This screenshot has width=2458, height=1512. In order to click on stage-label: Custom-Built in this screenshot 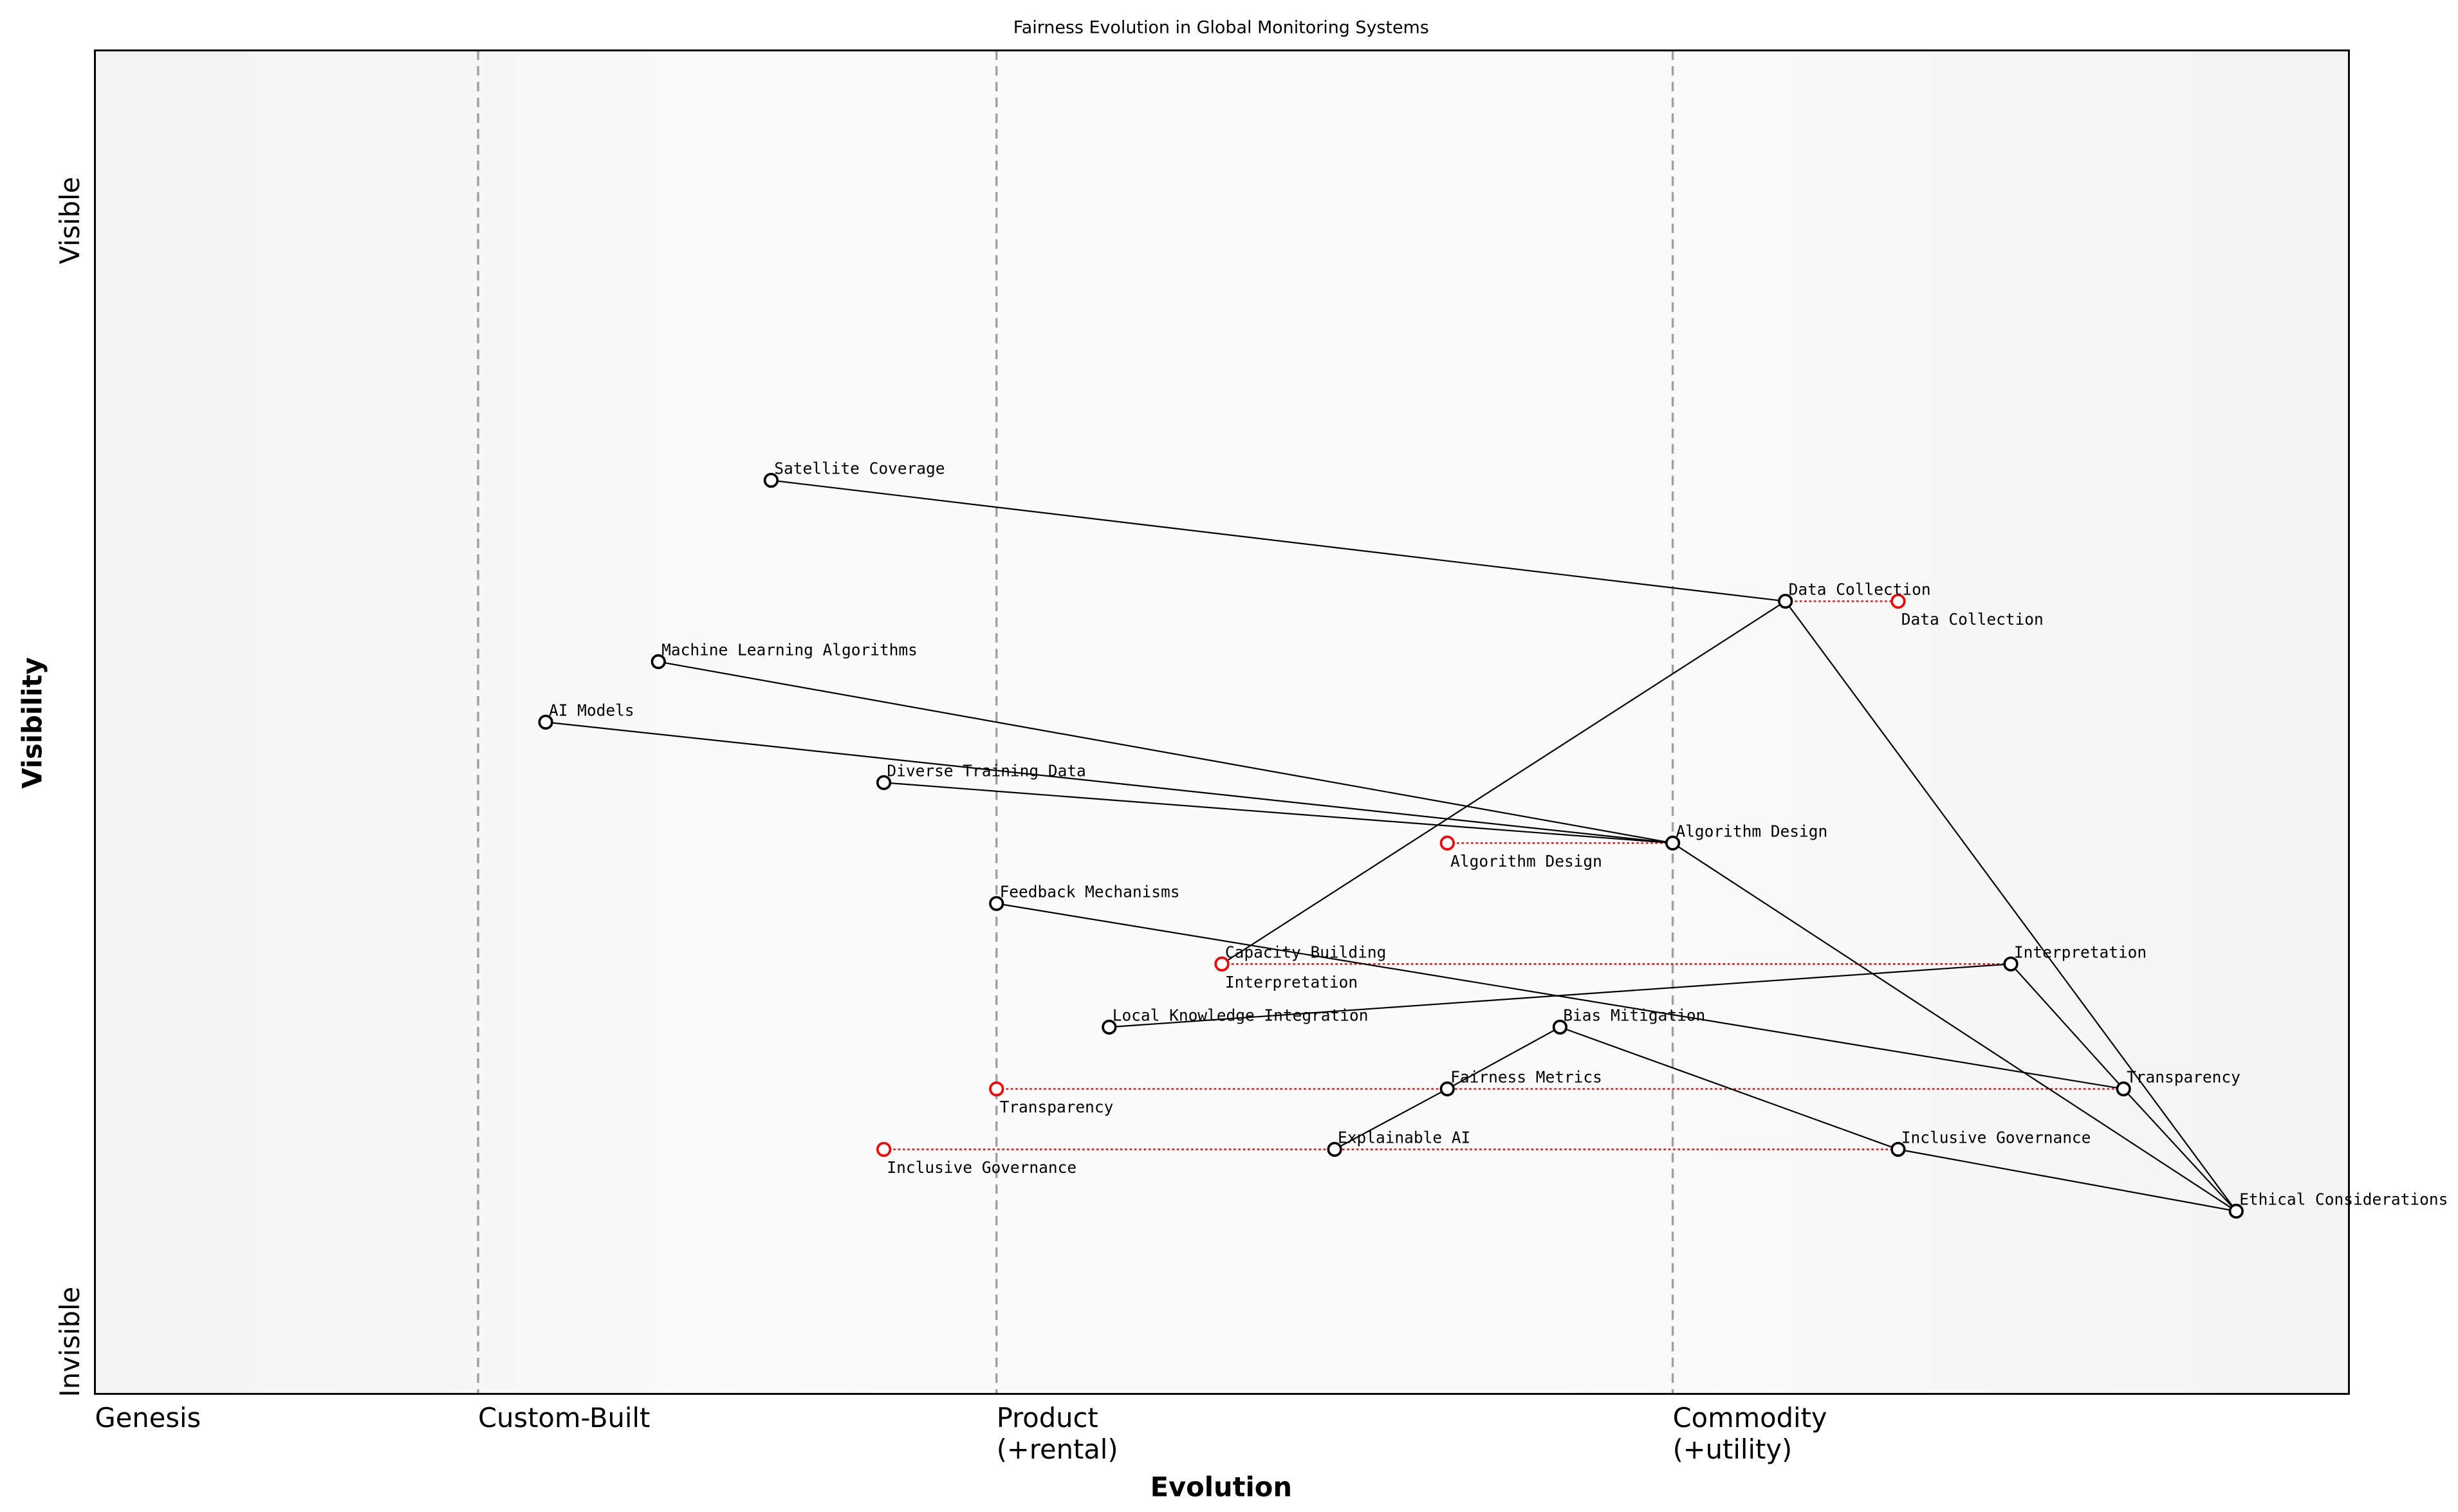, I will do `click(564, 1418)`.